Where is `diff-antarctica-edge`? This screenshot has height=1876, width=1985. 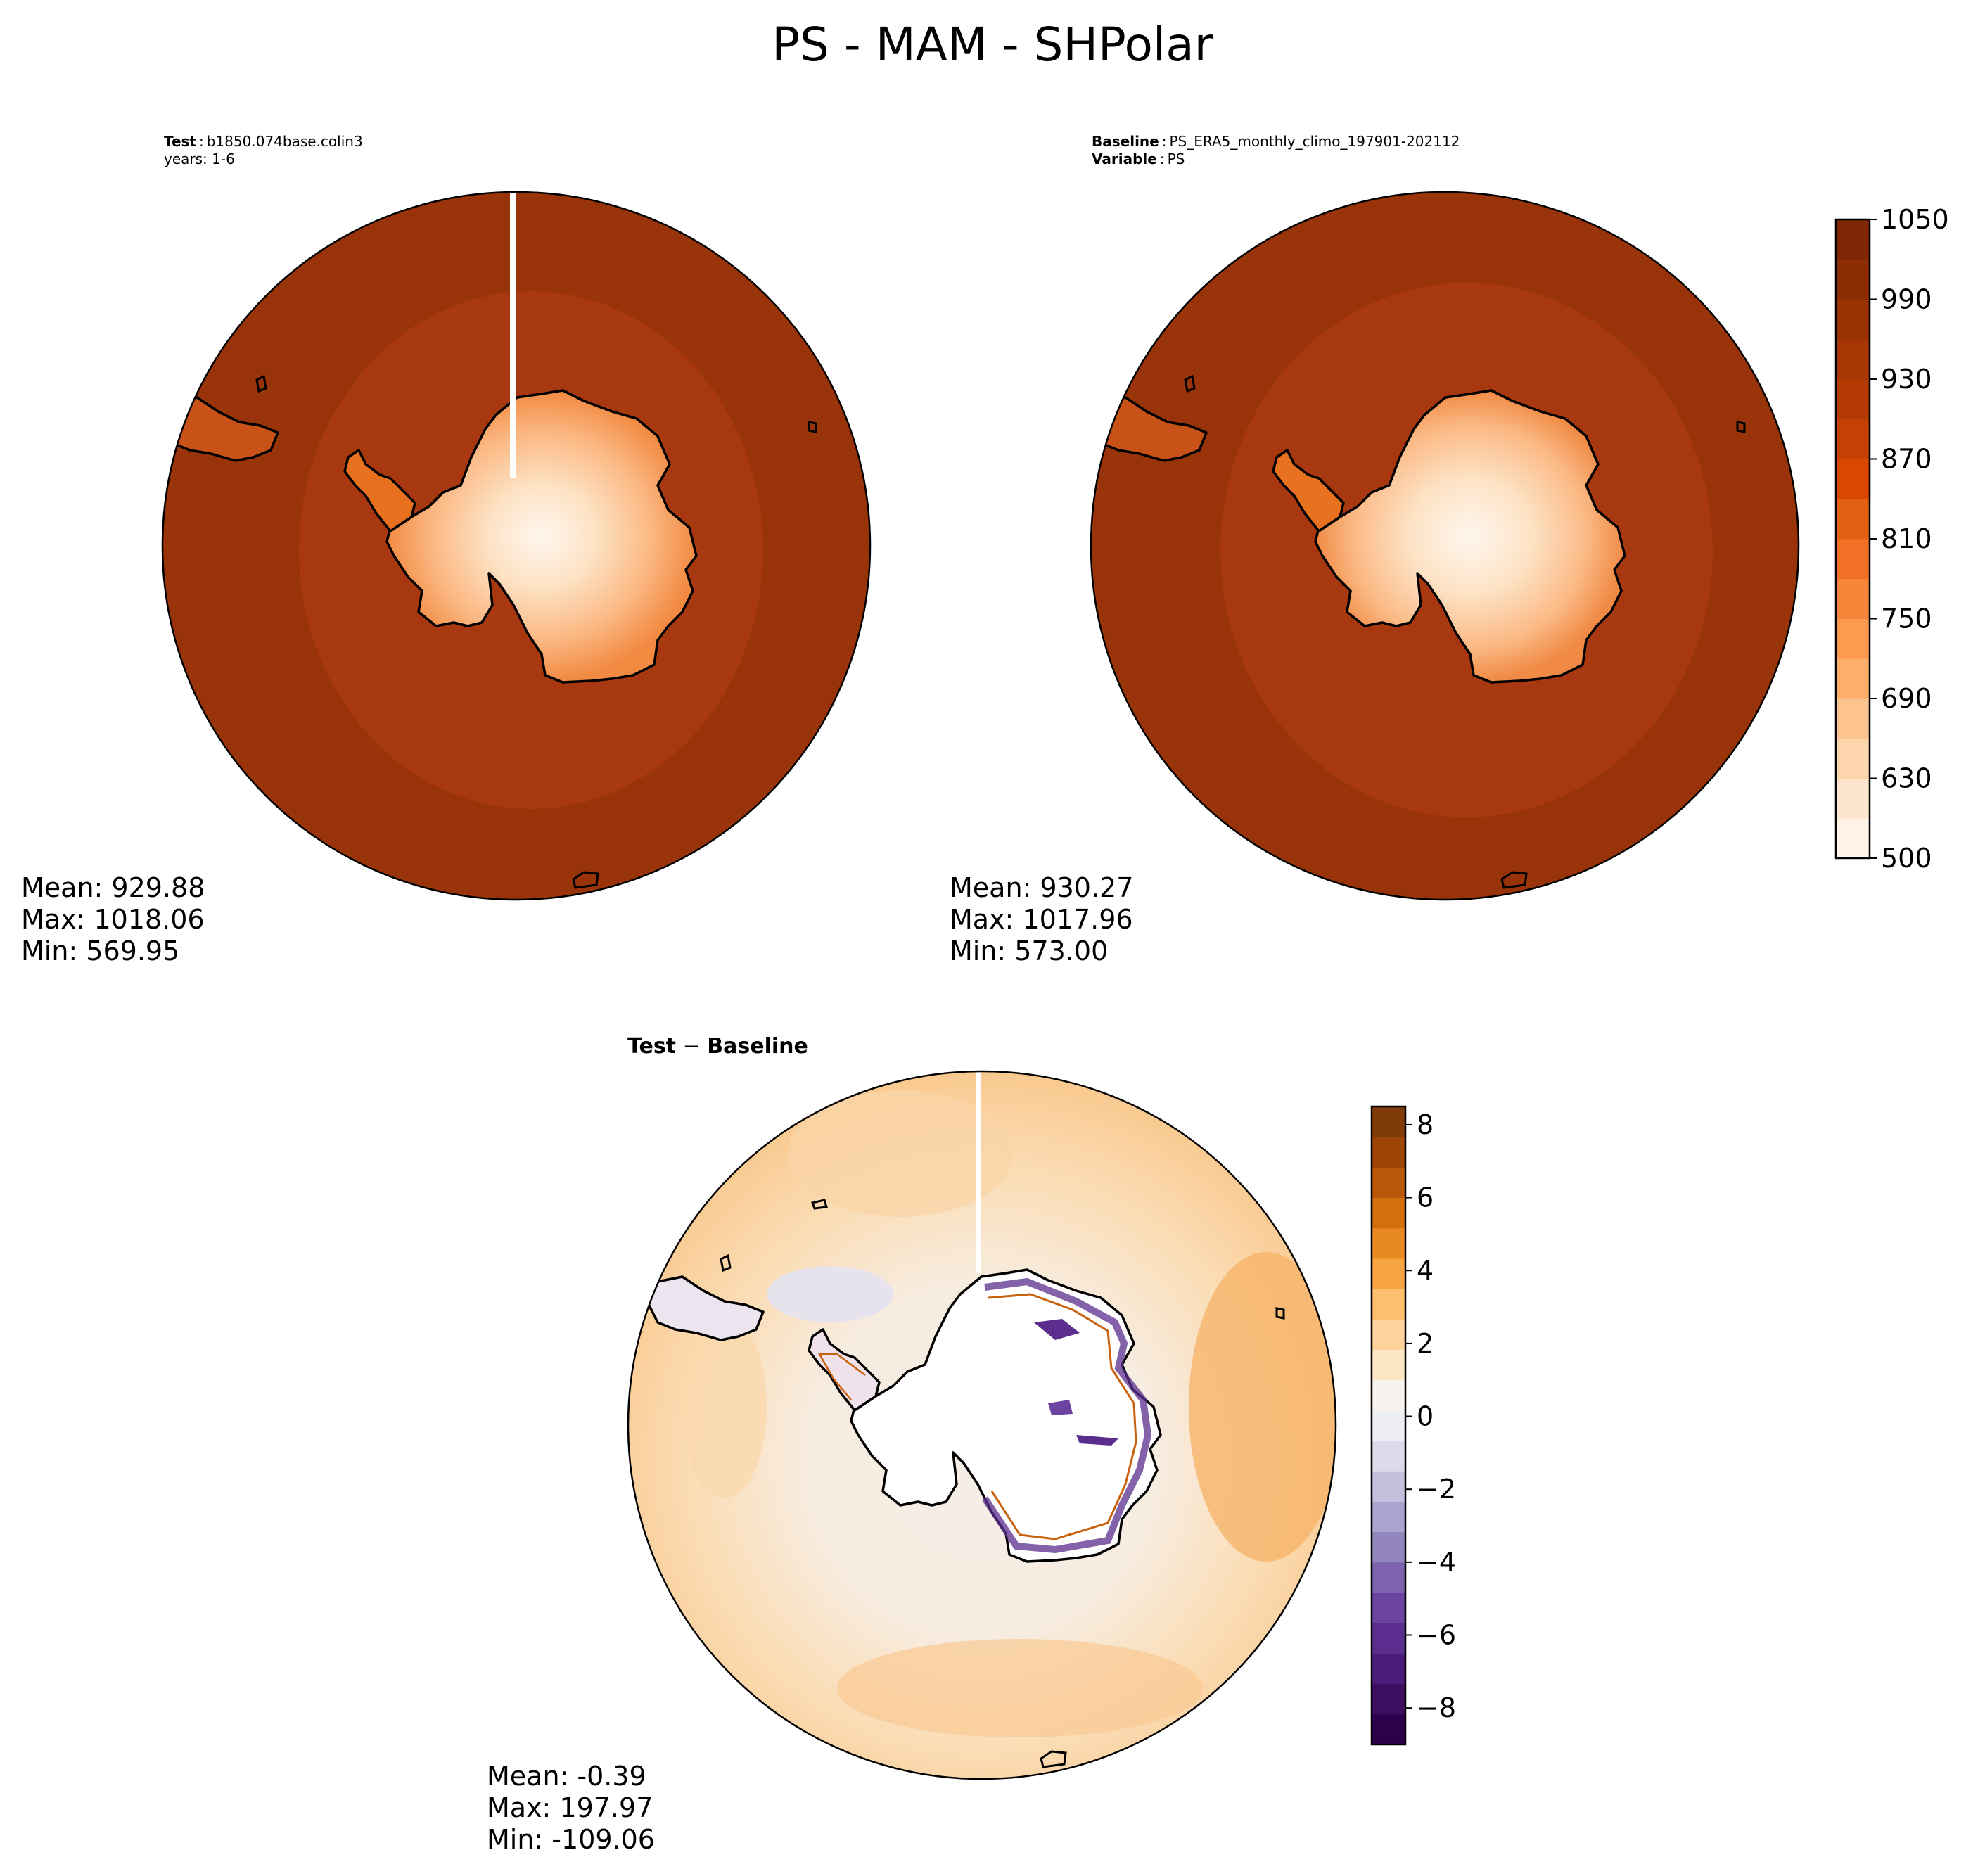
diff-antarctica-edge is located at coordinates (1066, 1415).